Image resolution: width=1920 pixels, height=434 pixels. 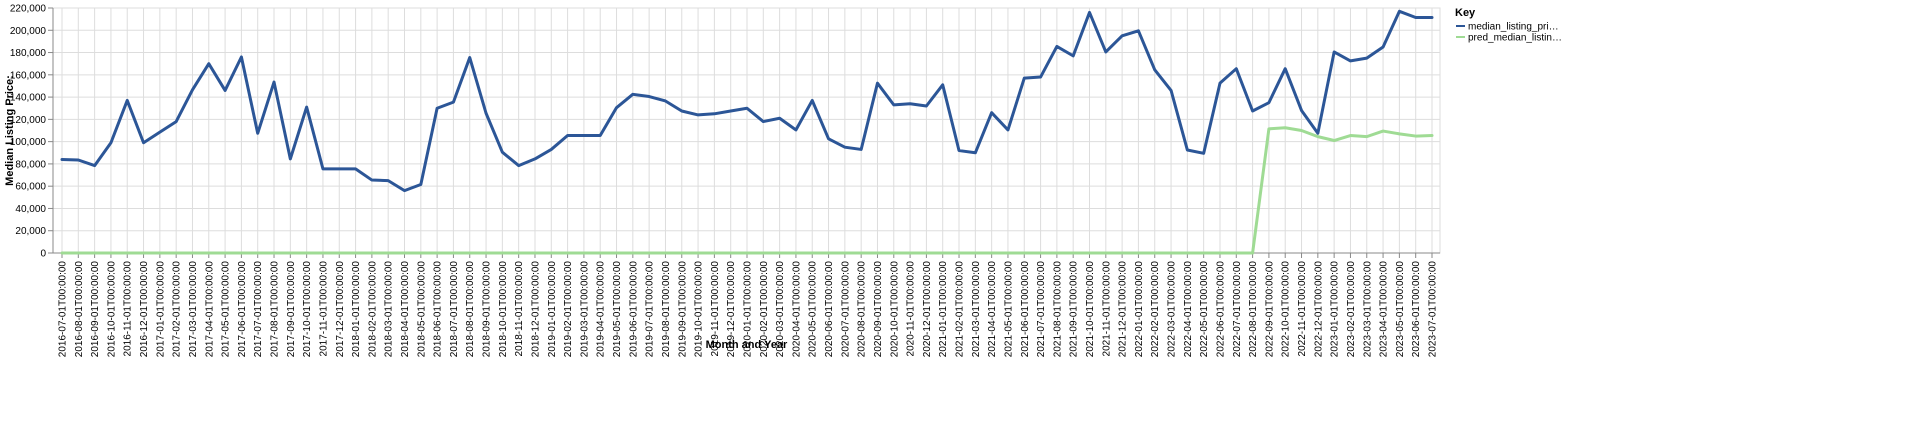 What do you see at coordinates (95, 309) in the screenshot?
I see `x-tick-label: 2016-09-01T00:00:00` at bounding box center [95, 309].